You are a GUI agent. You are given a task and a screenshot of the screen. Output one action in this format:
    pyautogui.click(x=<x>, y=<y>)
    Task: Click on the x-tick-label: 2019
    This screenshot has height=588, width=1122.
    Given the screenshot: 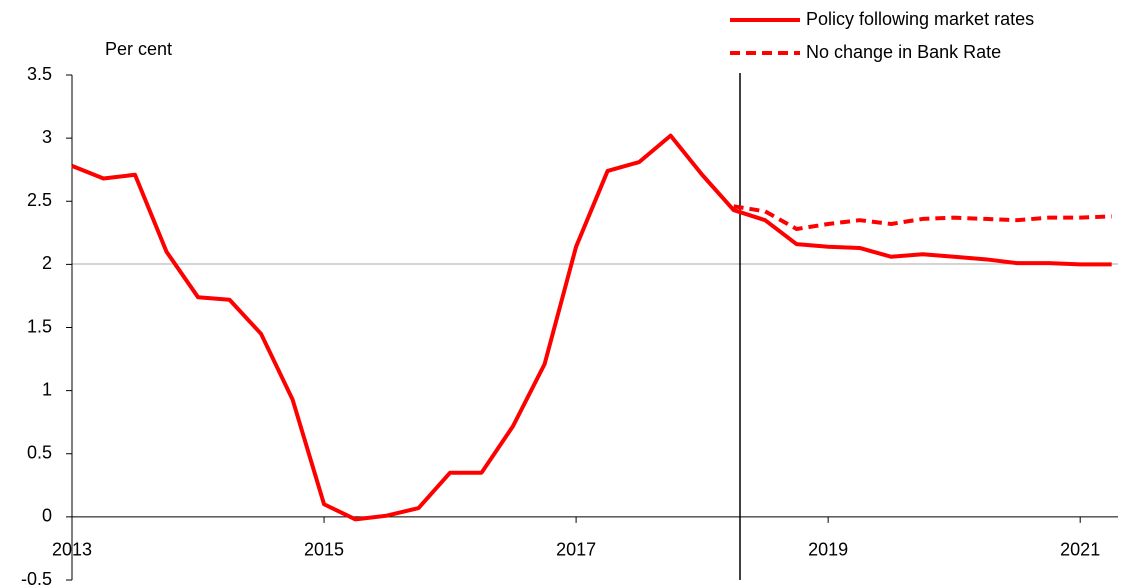 What is the action you would take?
    pyautogui.click(x=828, y=550)
    